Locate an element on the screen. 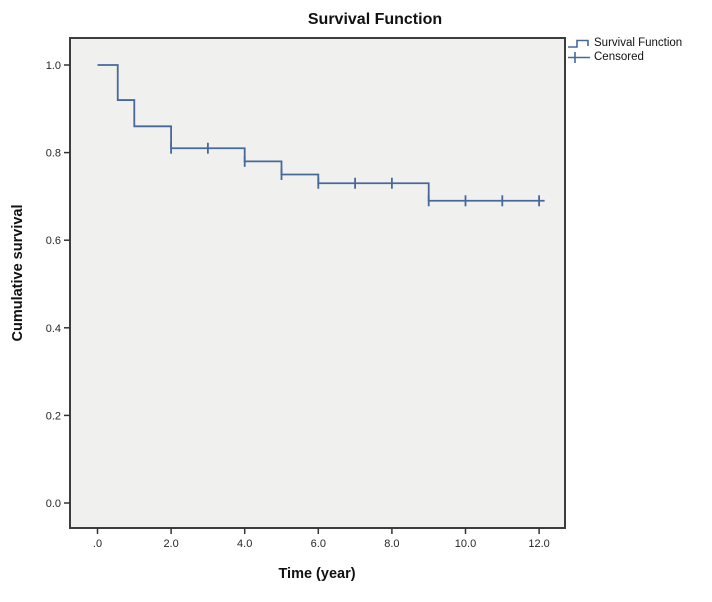 The width and height of the screenshot is (712, 602). x-tick-label: 2.0 is located at coordinates (170, 544).